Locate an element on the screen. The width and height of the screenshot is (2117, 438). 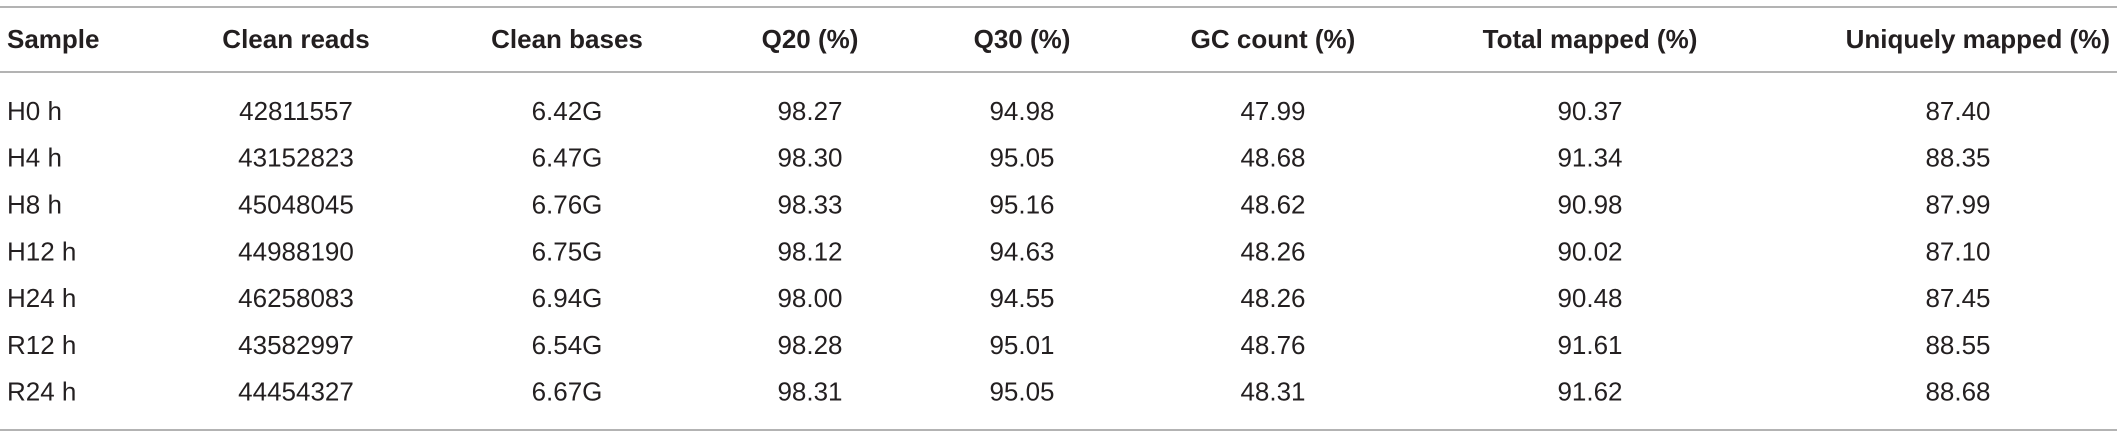
table-cell: 98.30 is located at coordinates (809, 158).